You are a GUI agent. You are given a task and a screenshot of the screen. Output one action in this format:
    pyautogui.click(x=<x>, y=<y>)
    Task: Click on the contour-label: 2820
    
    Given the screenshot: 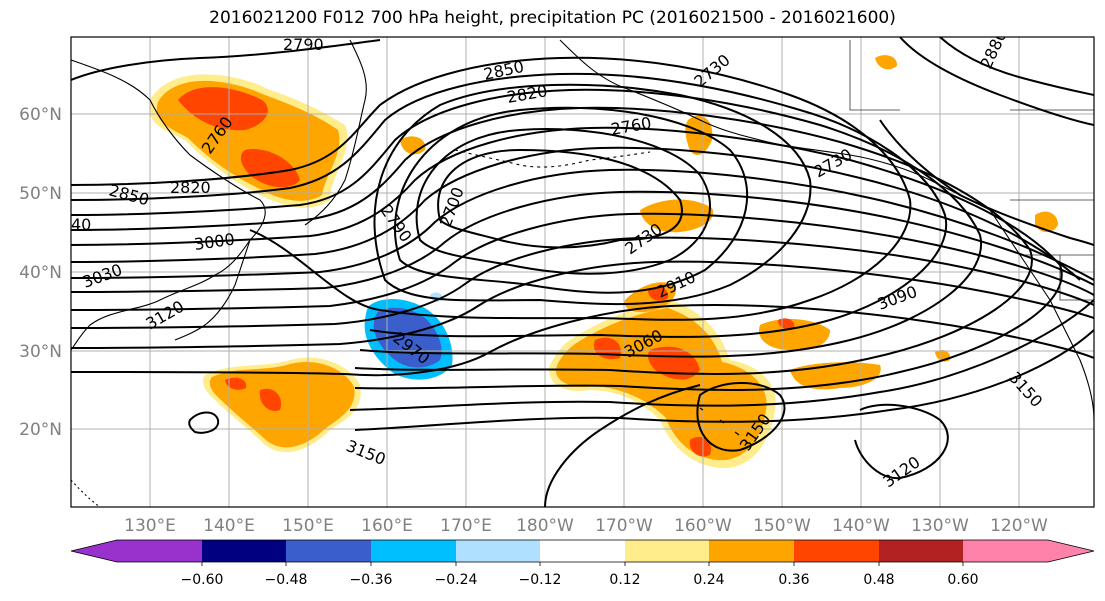 What is the action you would take?
    pyautogui.click(x=190, y=187)
    